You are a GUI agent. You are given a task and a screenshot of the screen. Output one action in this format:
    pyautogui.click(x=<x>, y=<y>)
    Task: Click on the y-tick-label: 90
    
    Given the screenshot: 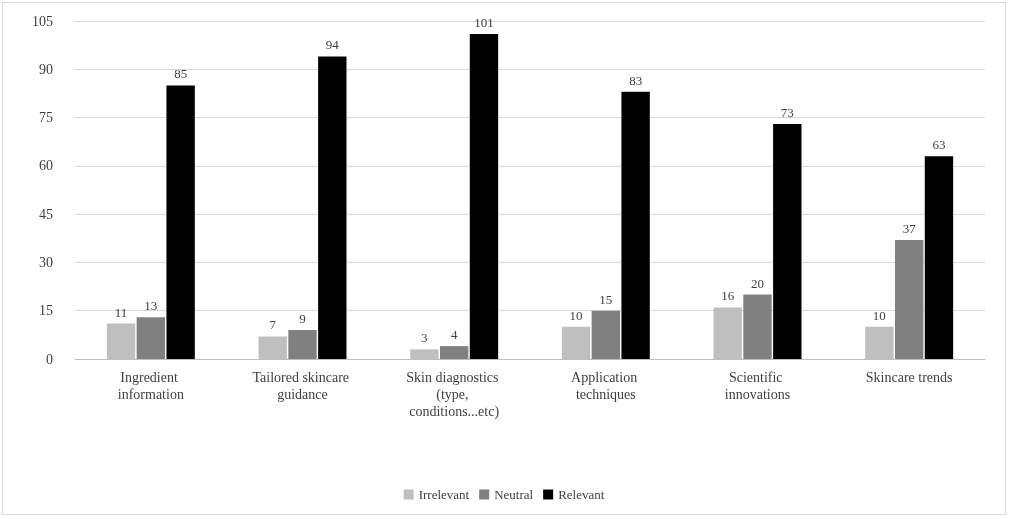 What is the action you would take?
    pyautogui.click(x=46, y=69)
    